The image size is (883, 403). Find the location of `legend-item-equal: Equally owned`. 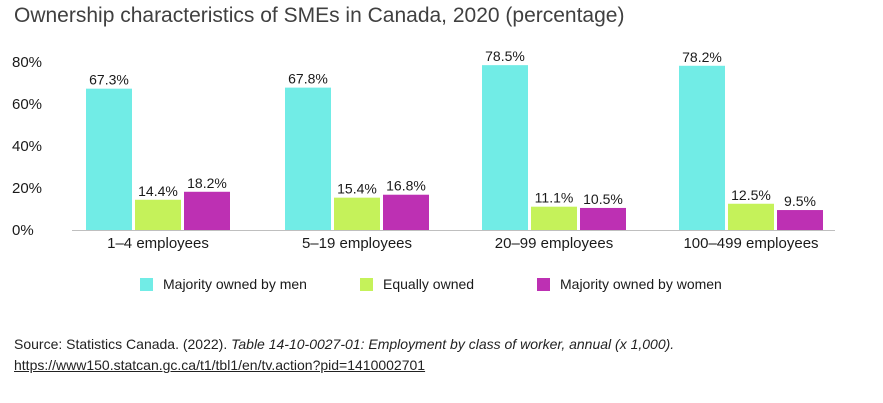

legend-item-equal: Equally owned is located at coordinates (417, 284).